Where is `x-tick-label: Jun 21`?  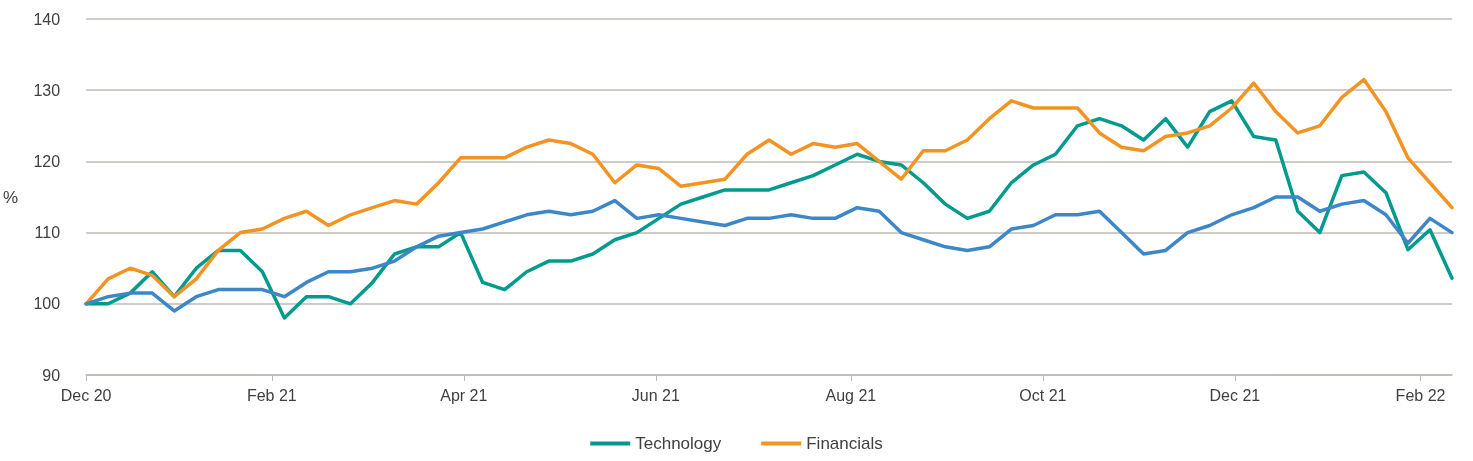
x-tick-label: Jun 21 is located at coordinates (655, 395).